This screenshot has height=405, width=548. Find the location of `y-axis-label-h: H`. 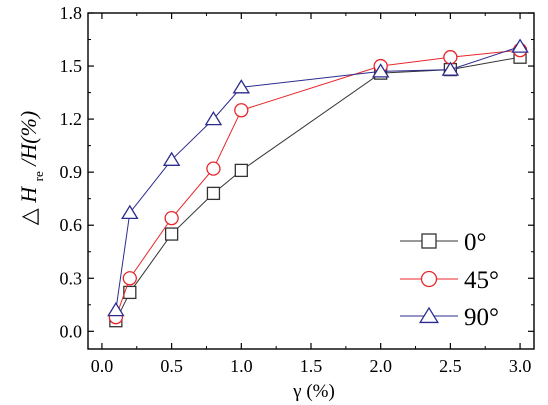

y-axis-label-h: H is located at coordinates (28, 195).